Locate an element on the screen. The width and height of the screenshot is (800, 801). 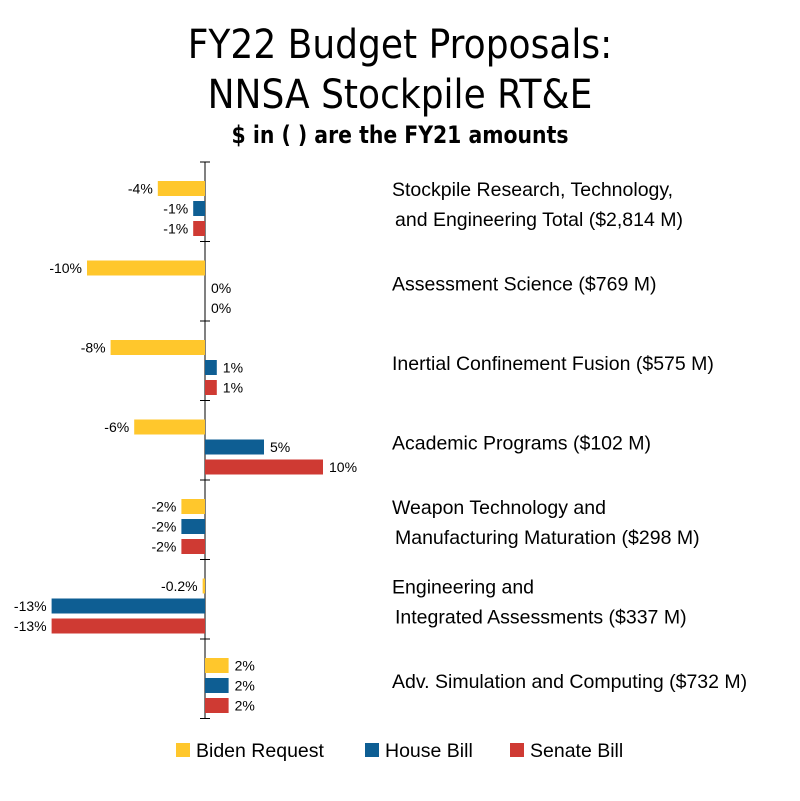
category-label: Adv. Simulation and Computing ($732 M) is located at coordinates (569, 682).